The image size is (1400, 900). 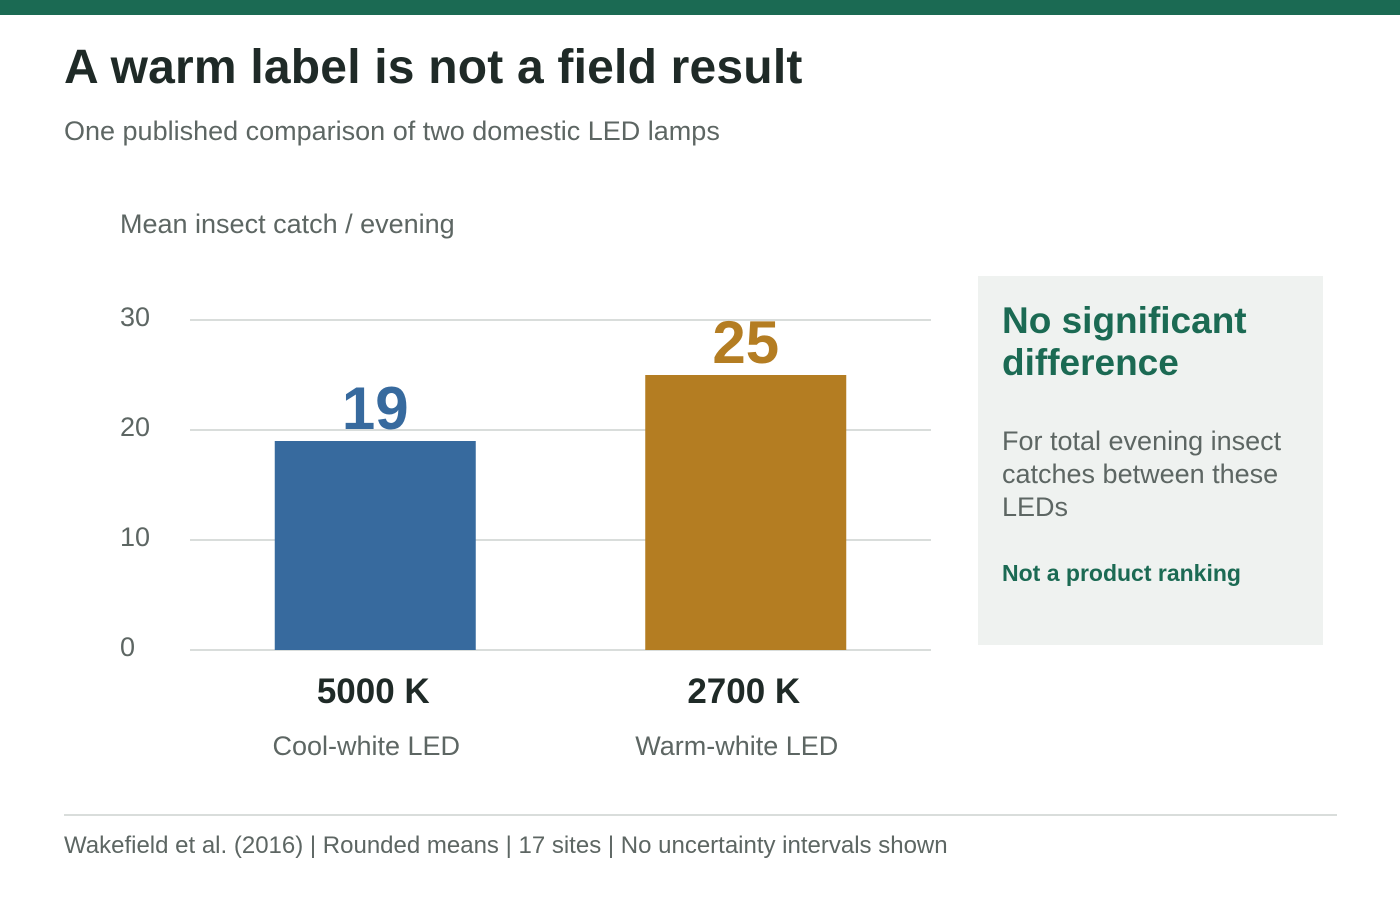 What do you see at coordinates (127, 647) in the screenshot?
I see `y-tick-label-0: 0` at bounding box center [127, 647].